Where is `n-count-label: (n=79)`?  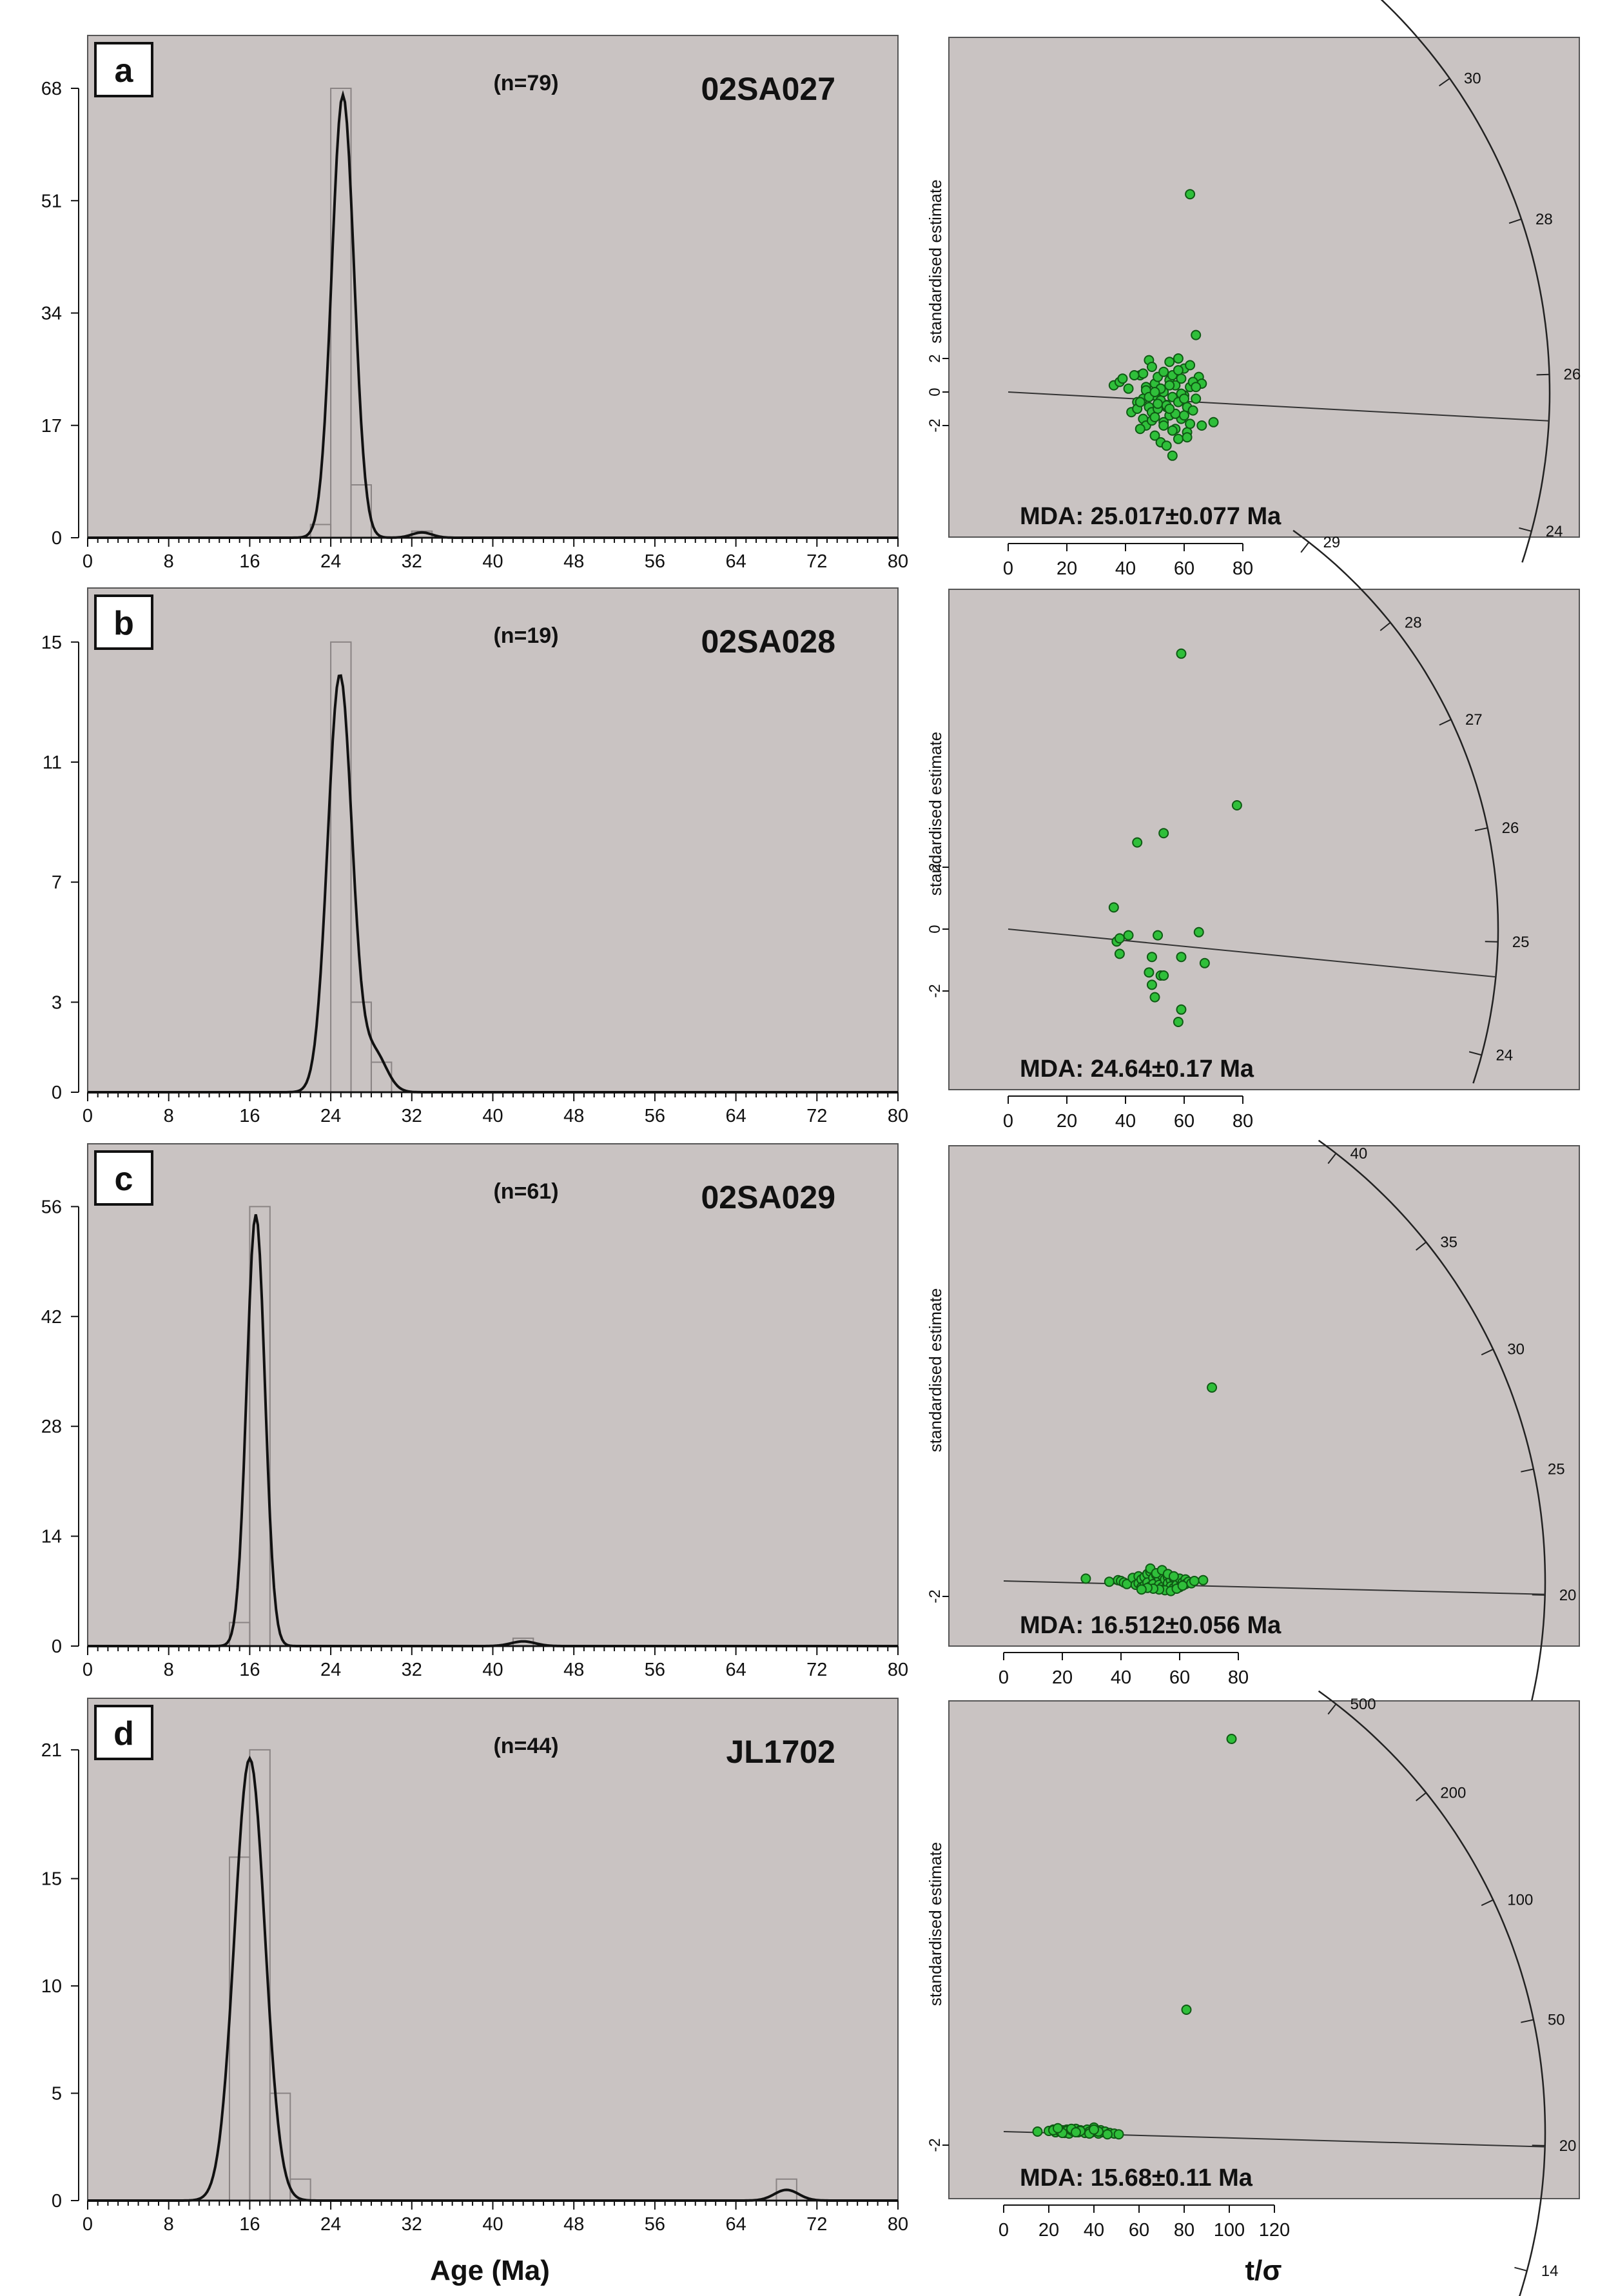 n-count-label: (n=79) is located at coordinates (525, 83).